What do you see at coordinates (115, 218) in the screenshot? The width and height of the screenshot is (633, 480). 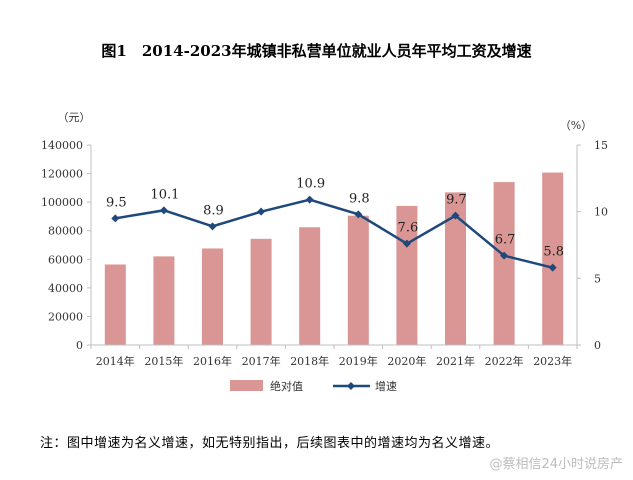 I see `growth-point-2014年` at bounding box center [115, 218].